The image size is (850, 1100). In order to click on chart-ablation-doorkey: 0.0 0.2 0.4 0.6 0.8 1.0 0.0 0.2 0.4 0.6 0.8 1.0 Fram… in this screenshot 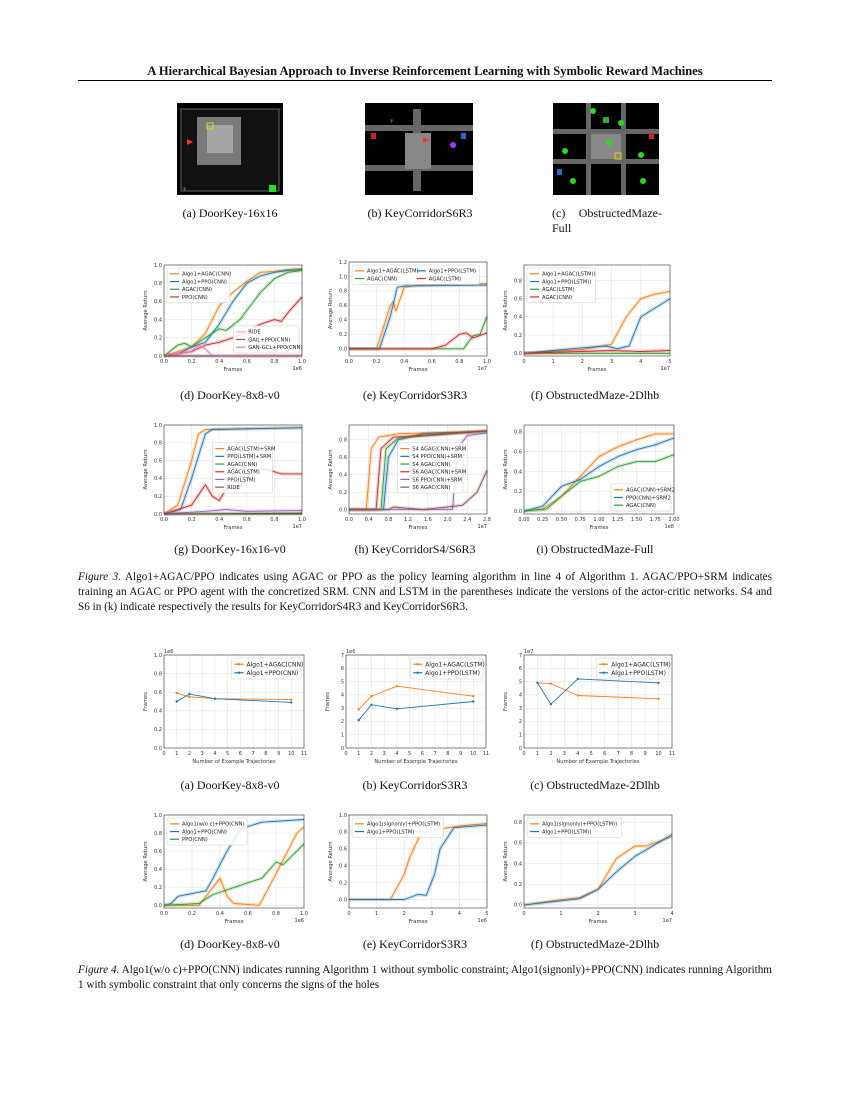, I will do `click(226, 867)`.